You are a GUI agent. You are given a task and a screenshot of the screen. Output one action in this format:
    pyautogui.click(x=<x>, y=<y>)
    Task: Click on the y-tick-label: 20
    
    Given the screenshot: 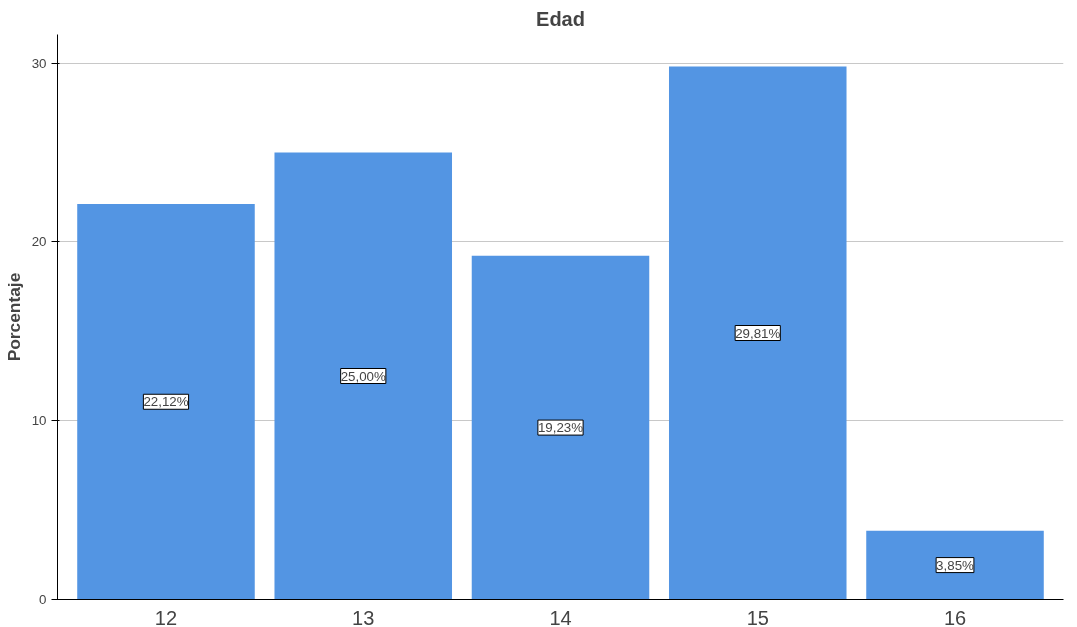 What is the action you would take?
    pyautogui.click(x=39, y=242)
    